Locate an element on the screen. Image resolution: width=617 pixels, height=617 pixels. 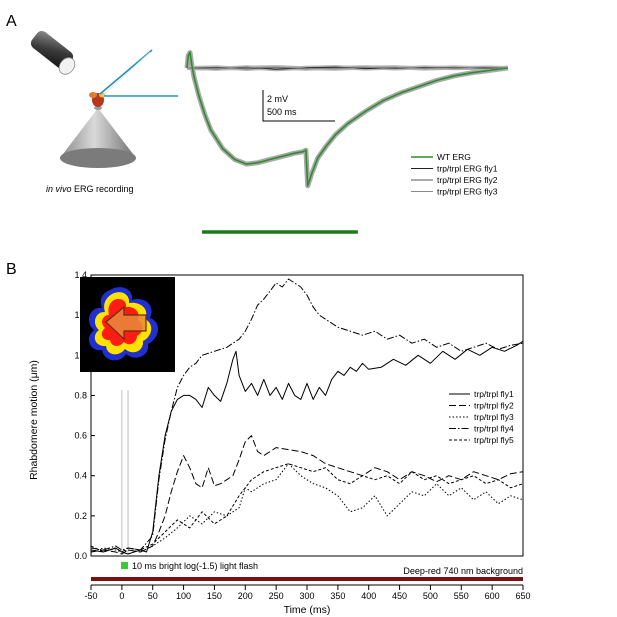
illustration-caption: in vivo ERG recording is located at coordinates (90, 189).